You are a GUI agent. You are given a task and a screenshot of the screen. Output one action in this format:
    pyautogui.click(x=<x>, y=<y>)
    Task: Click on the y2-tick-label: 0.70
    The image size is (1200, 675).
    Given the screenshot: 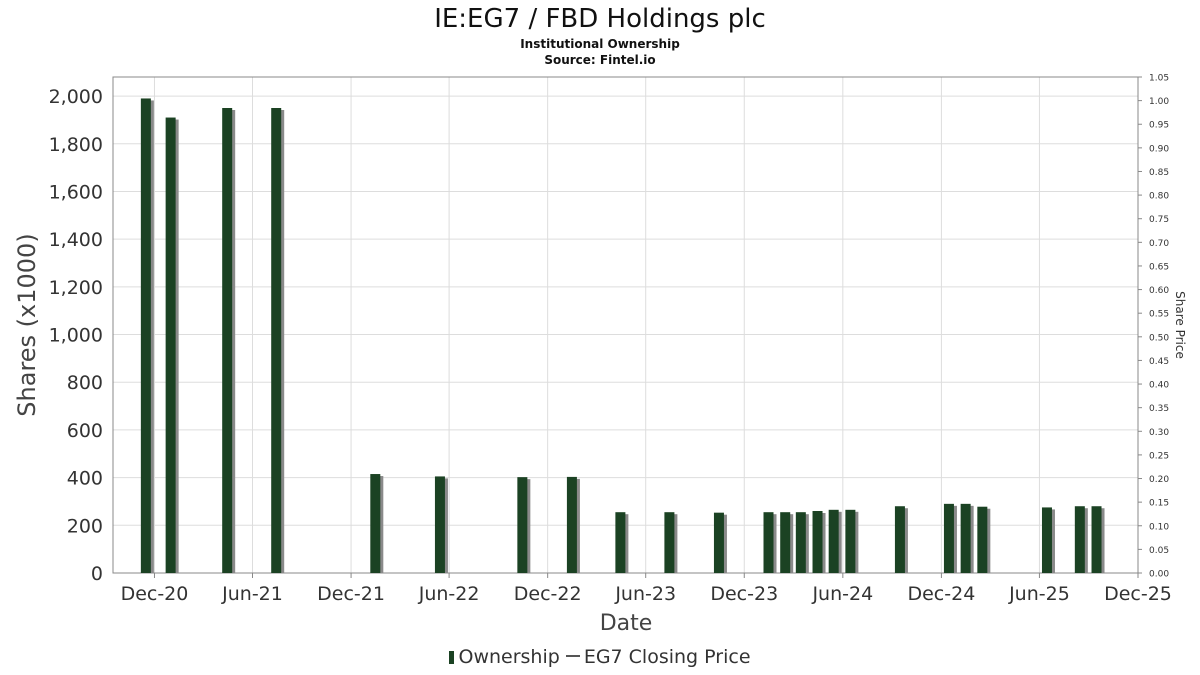 What is the action you would take?
    pyautogui.click(x=1159, y=244)
    